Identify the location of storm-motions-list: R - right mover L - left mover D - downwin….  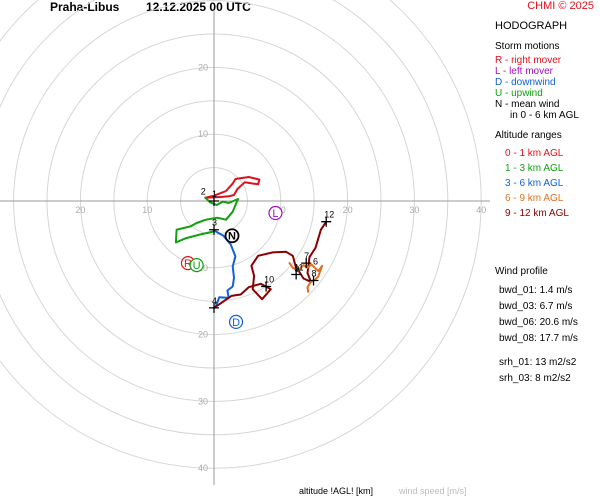
(537, 82).